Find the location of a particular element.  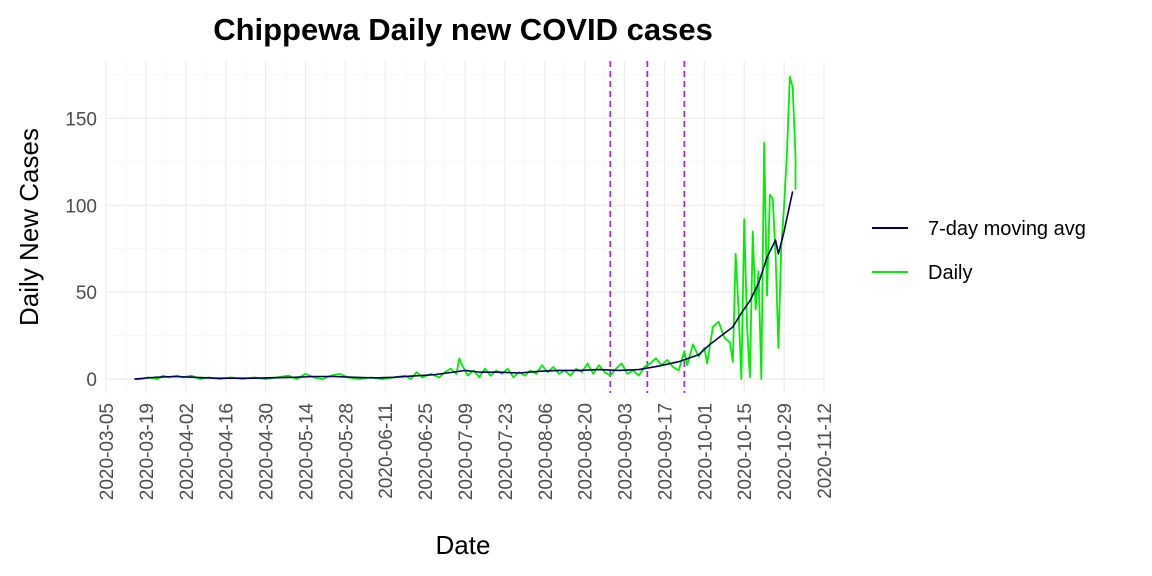

y-tick-label: 50 is located at coordinates (86, 293).